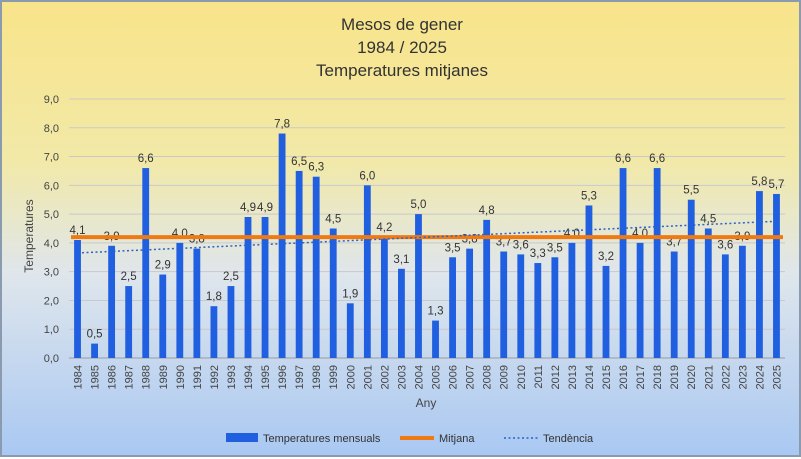 The height and width of the screenshot is (459, 801). Describe the element at coordinates (759, 182) in the screenshot. I see `bar-data-label: 5,8` at that location.